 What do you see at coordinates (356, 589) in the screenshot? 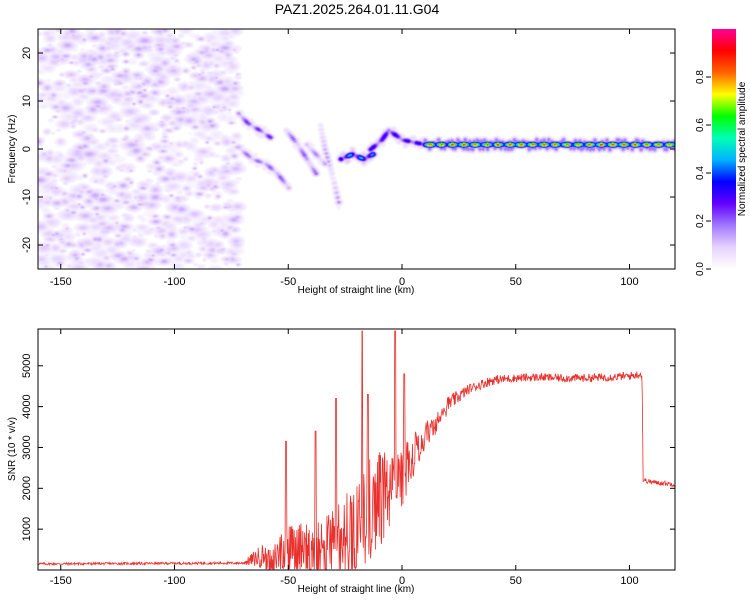
I see `snr-x-axis-label: Height of straight line (km)` at bounding box center [356, 589].